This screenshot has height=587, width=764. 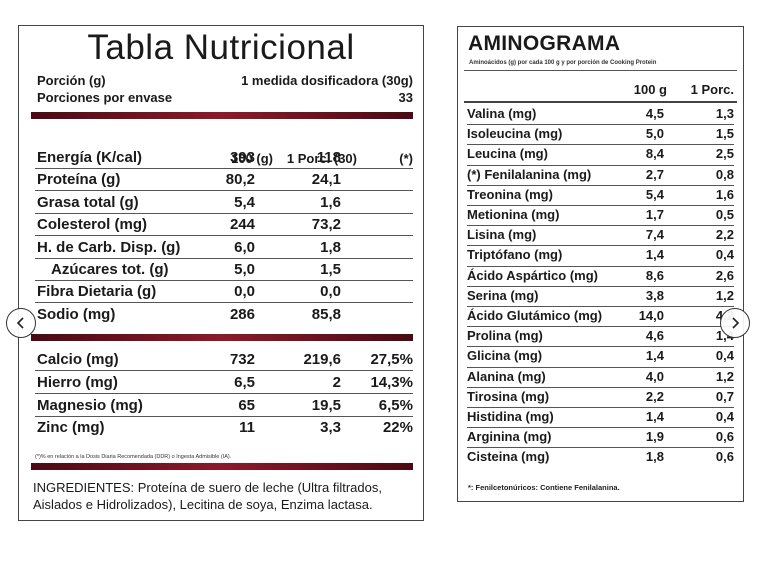 What do you see at coordinates (224, 427) in the screenshot?
I see `table-row: Zinc (mg) 11 3,3 22%` at bounding box center [224, 427].